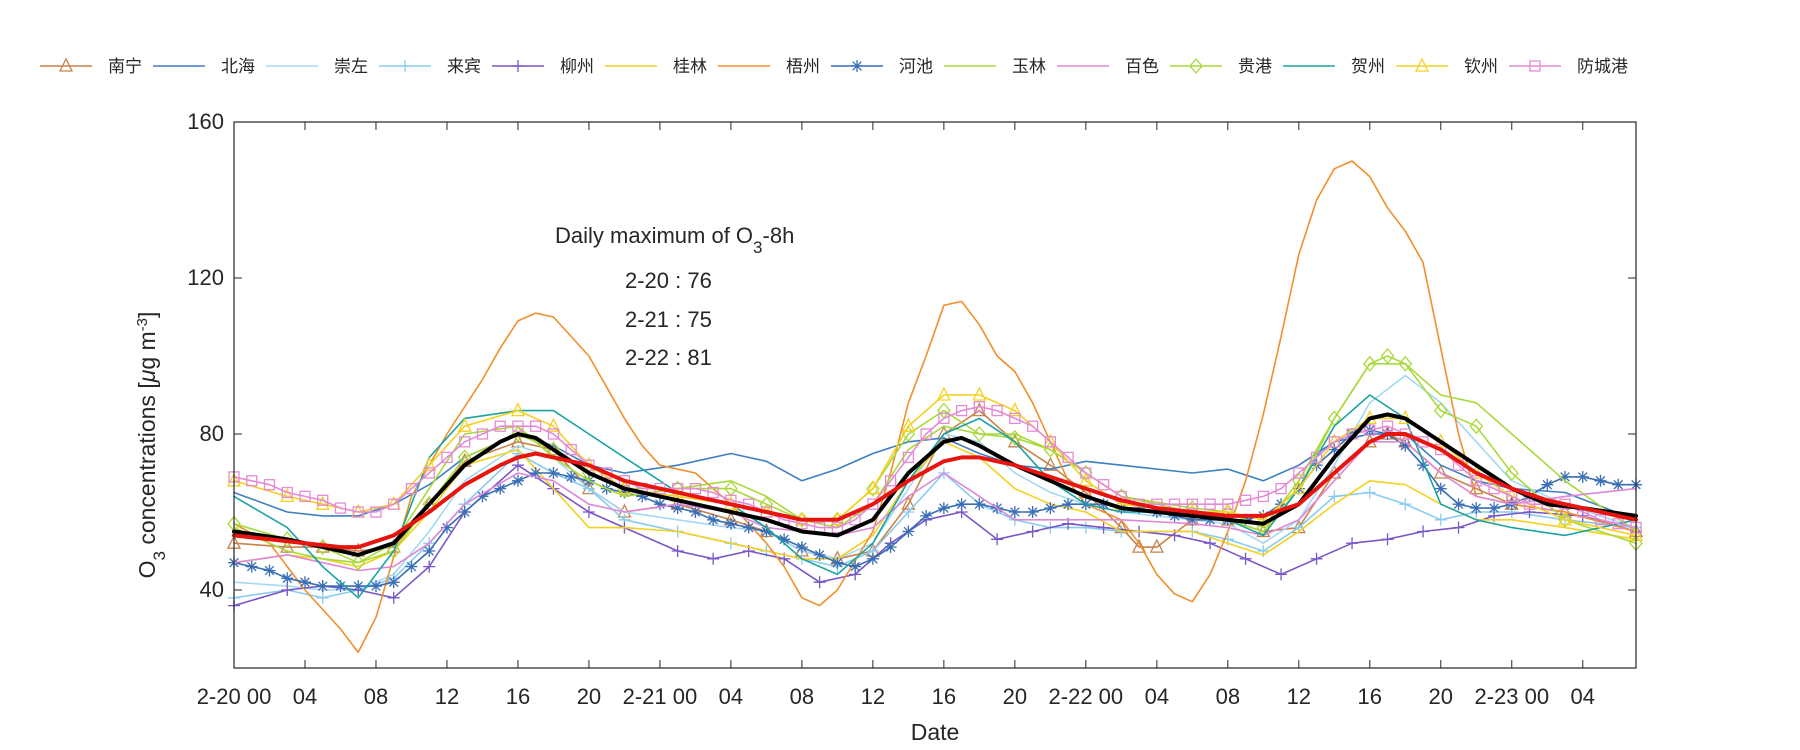  Describe the element at coordinates (668, 280) in the screenshot. I see `annotation-line-1: 2-20 : 76` at that location.